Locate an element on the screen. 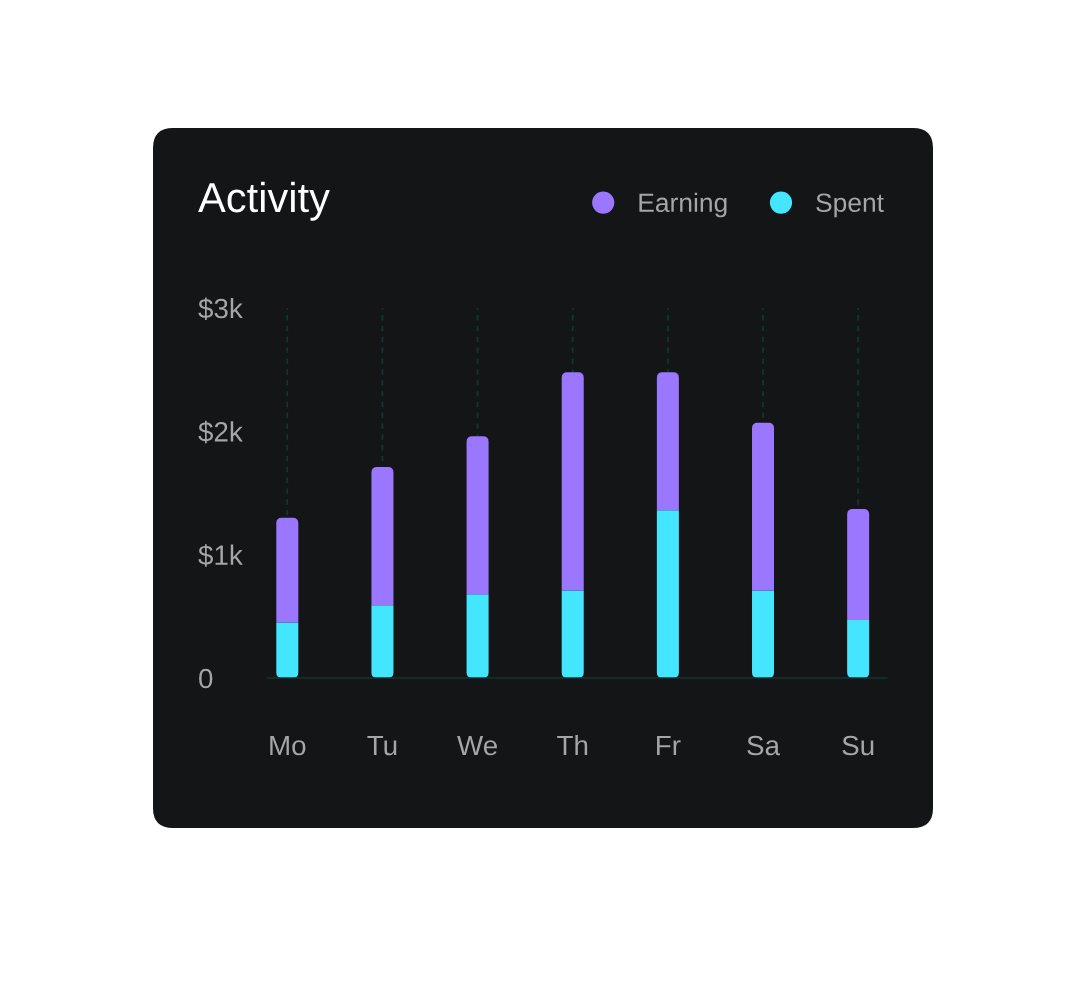  x-tick-label: We is located at coordinates (477, 745).